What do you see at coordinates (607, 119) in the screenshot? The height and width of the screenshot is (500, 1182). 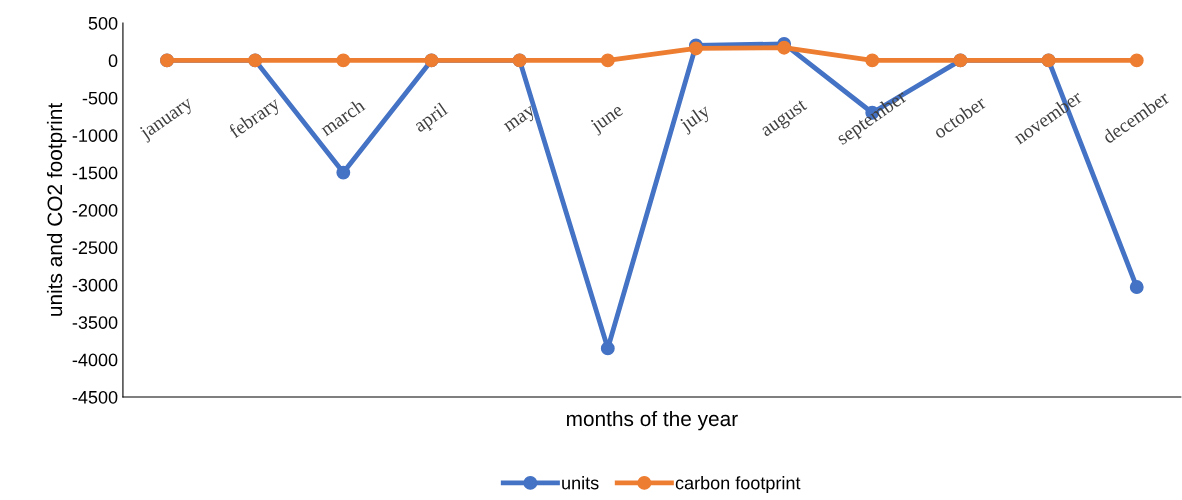 I see `x-tick-label: june` at bounding box center [607, 119].